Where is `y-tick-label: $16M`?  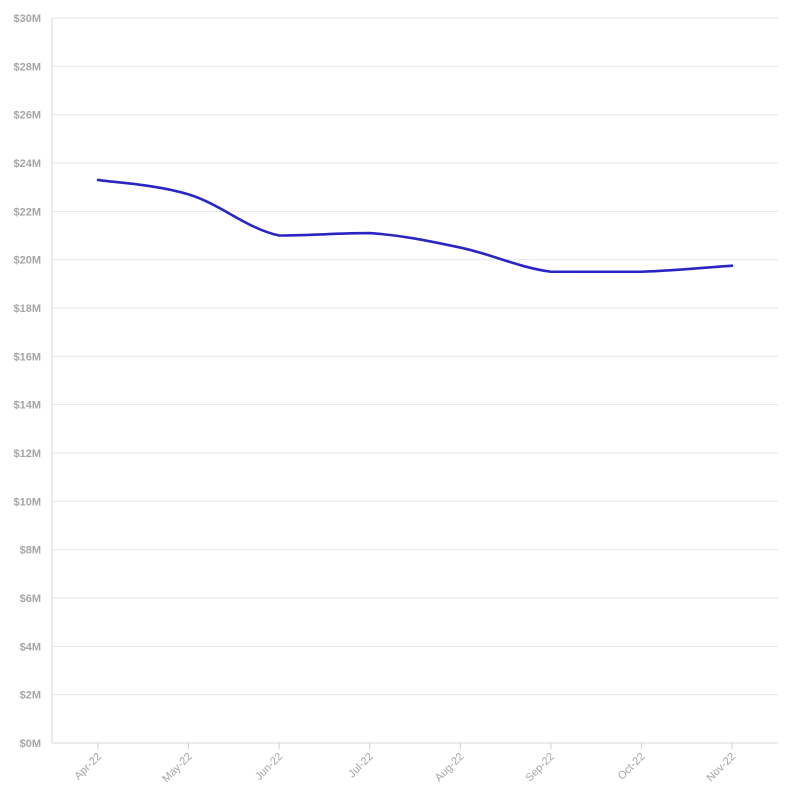 y-tick-label: $16M is located at coordinates (27, 357).